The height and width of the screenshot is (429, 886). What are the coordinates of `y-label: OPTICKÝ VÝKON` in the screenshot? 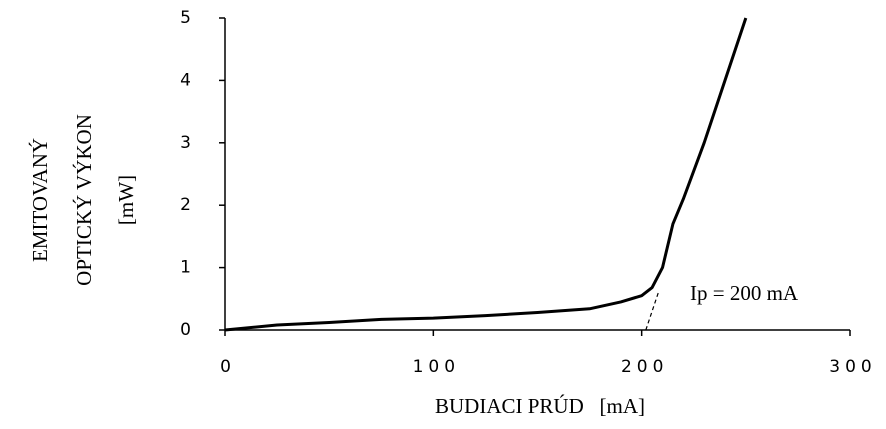 It's located at (84, 200).